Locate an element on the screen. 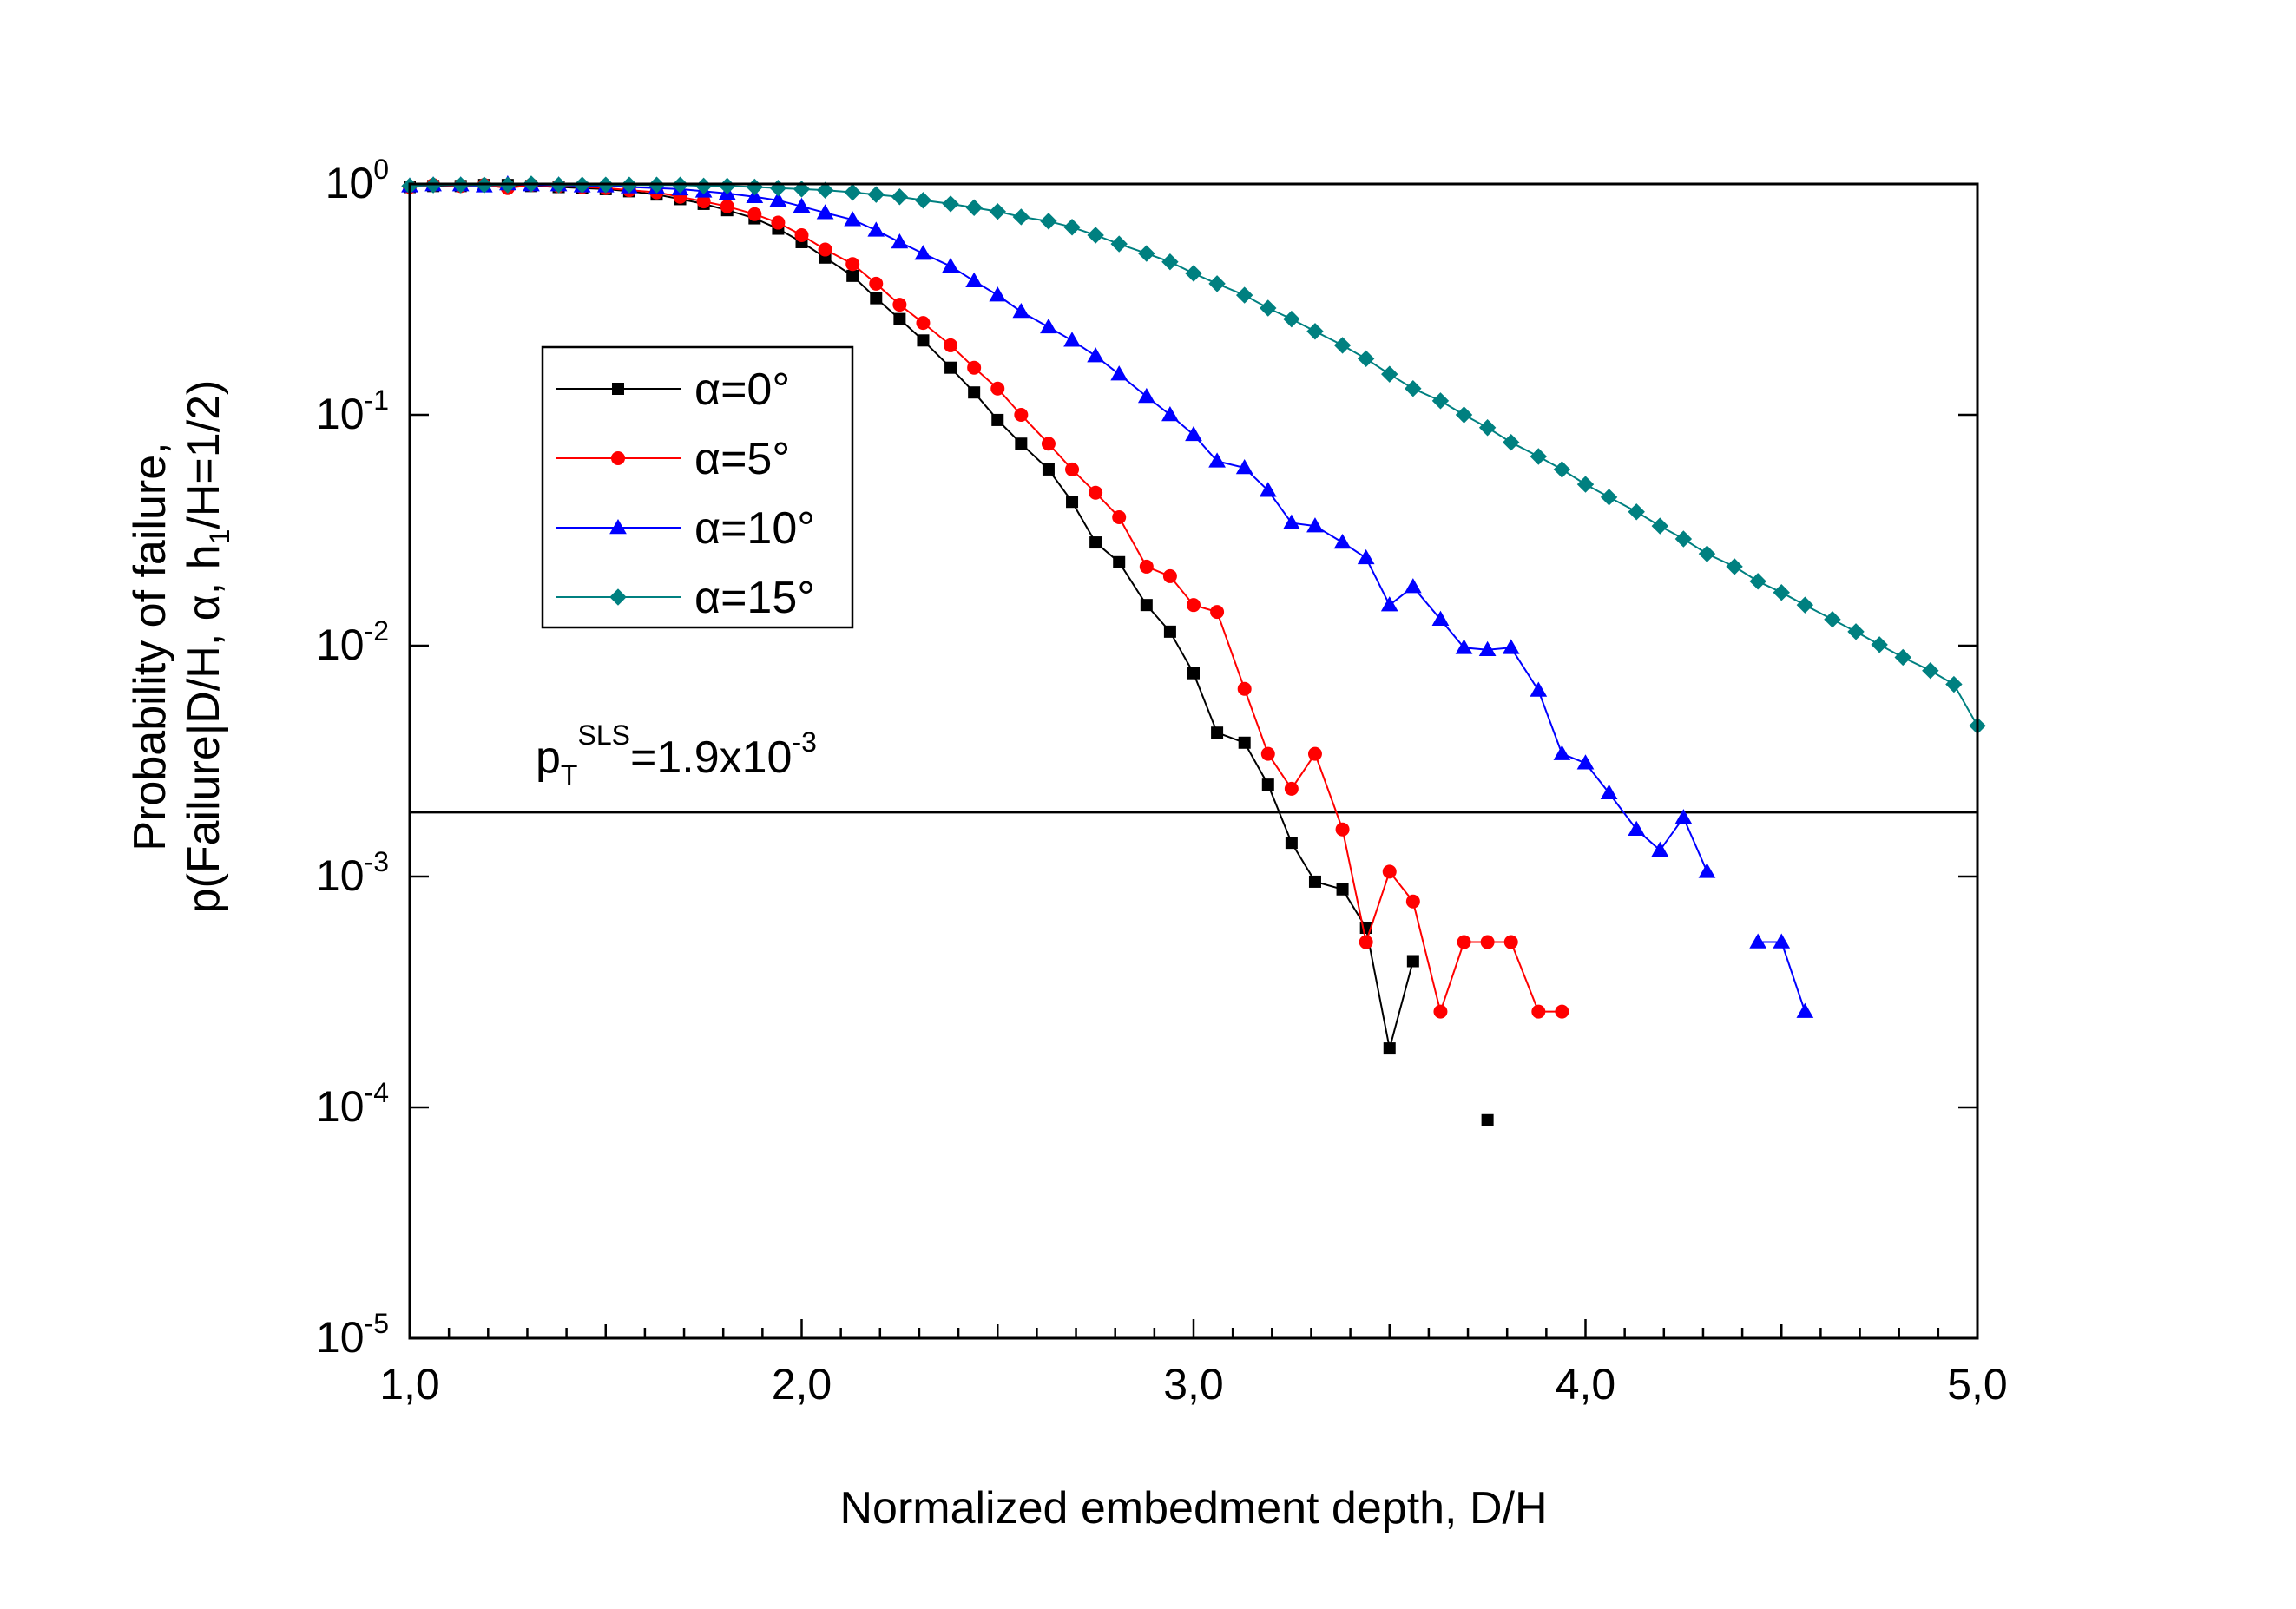 Image resolution: width=2296 pixels, height=1609 pixels. legend-box is located at coordinates (697, 487).